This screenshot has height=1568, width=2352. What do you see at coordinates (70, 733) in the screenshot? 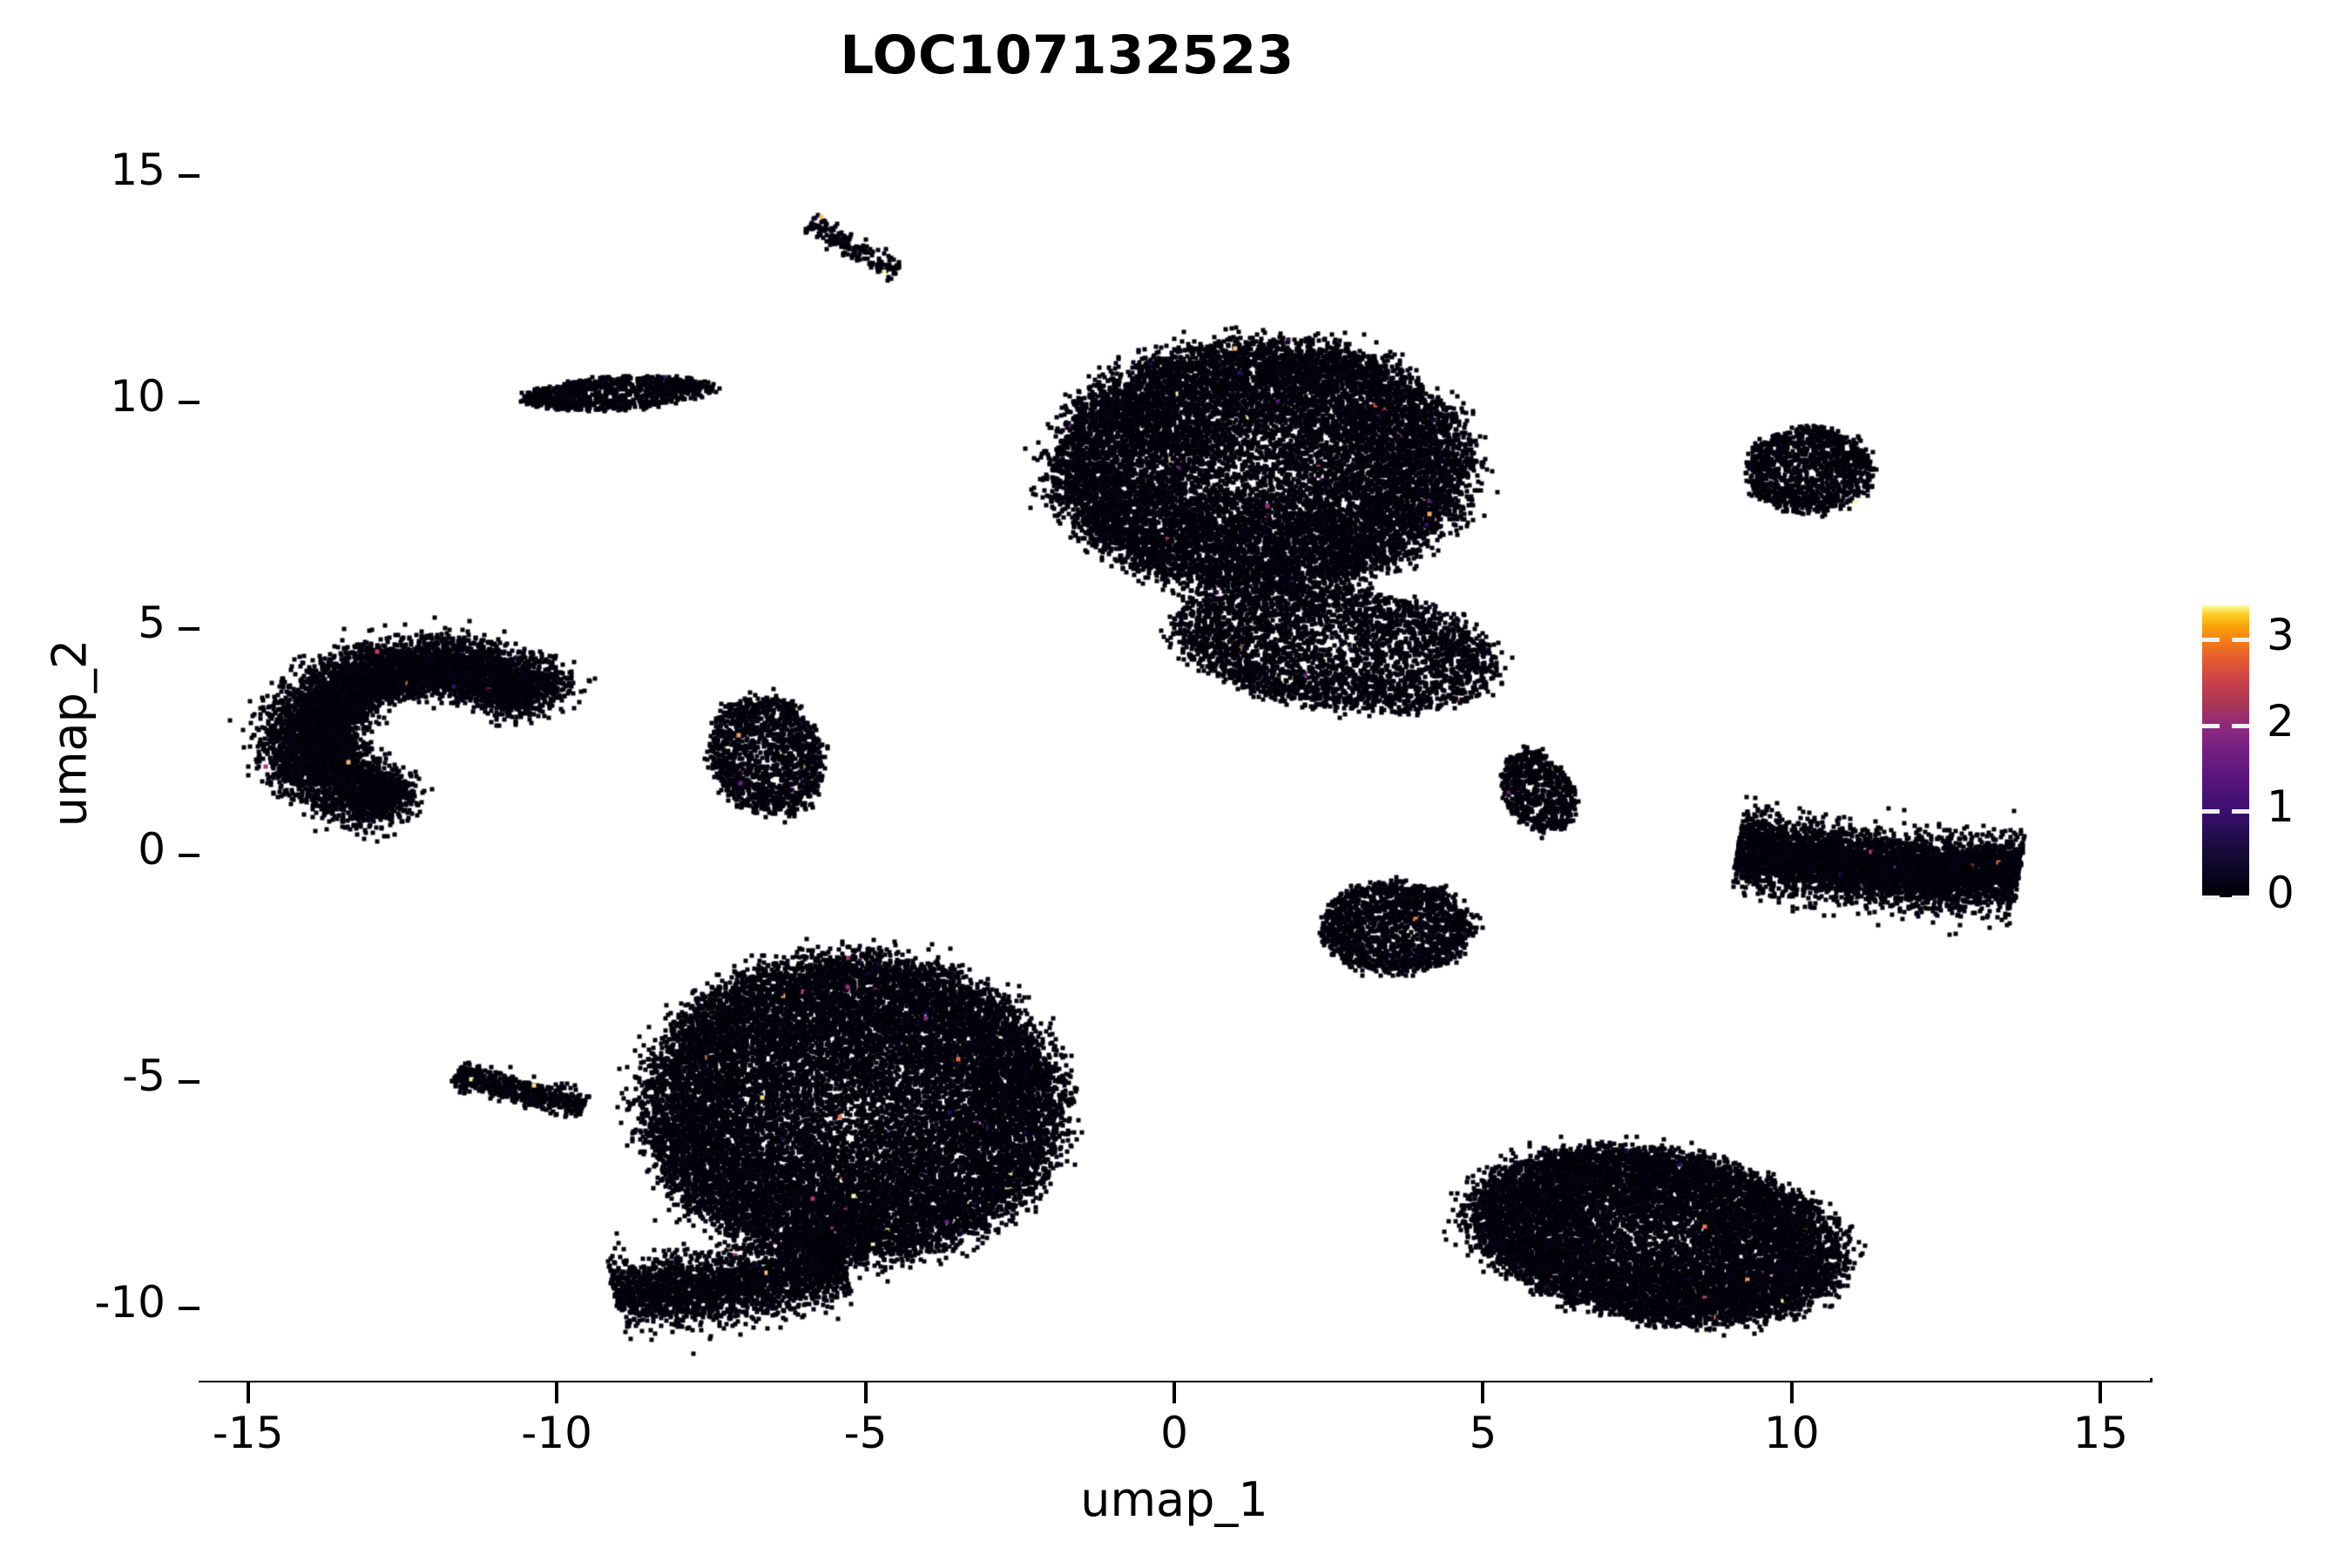
I see `y-axis-label: umap_2` at bounding box center [70, 733].